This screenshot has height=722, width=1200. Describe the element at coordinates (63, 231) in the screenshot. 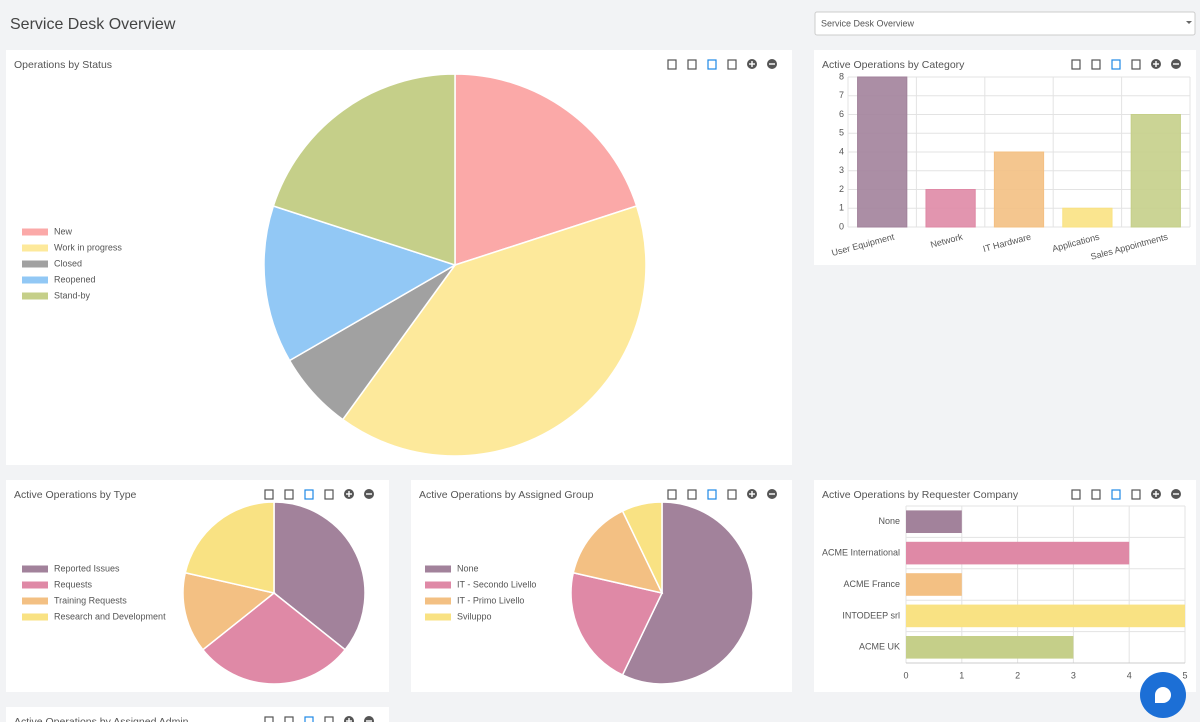

I see `legend-label: New` at that location.